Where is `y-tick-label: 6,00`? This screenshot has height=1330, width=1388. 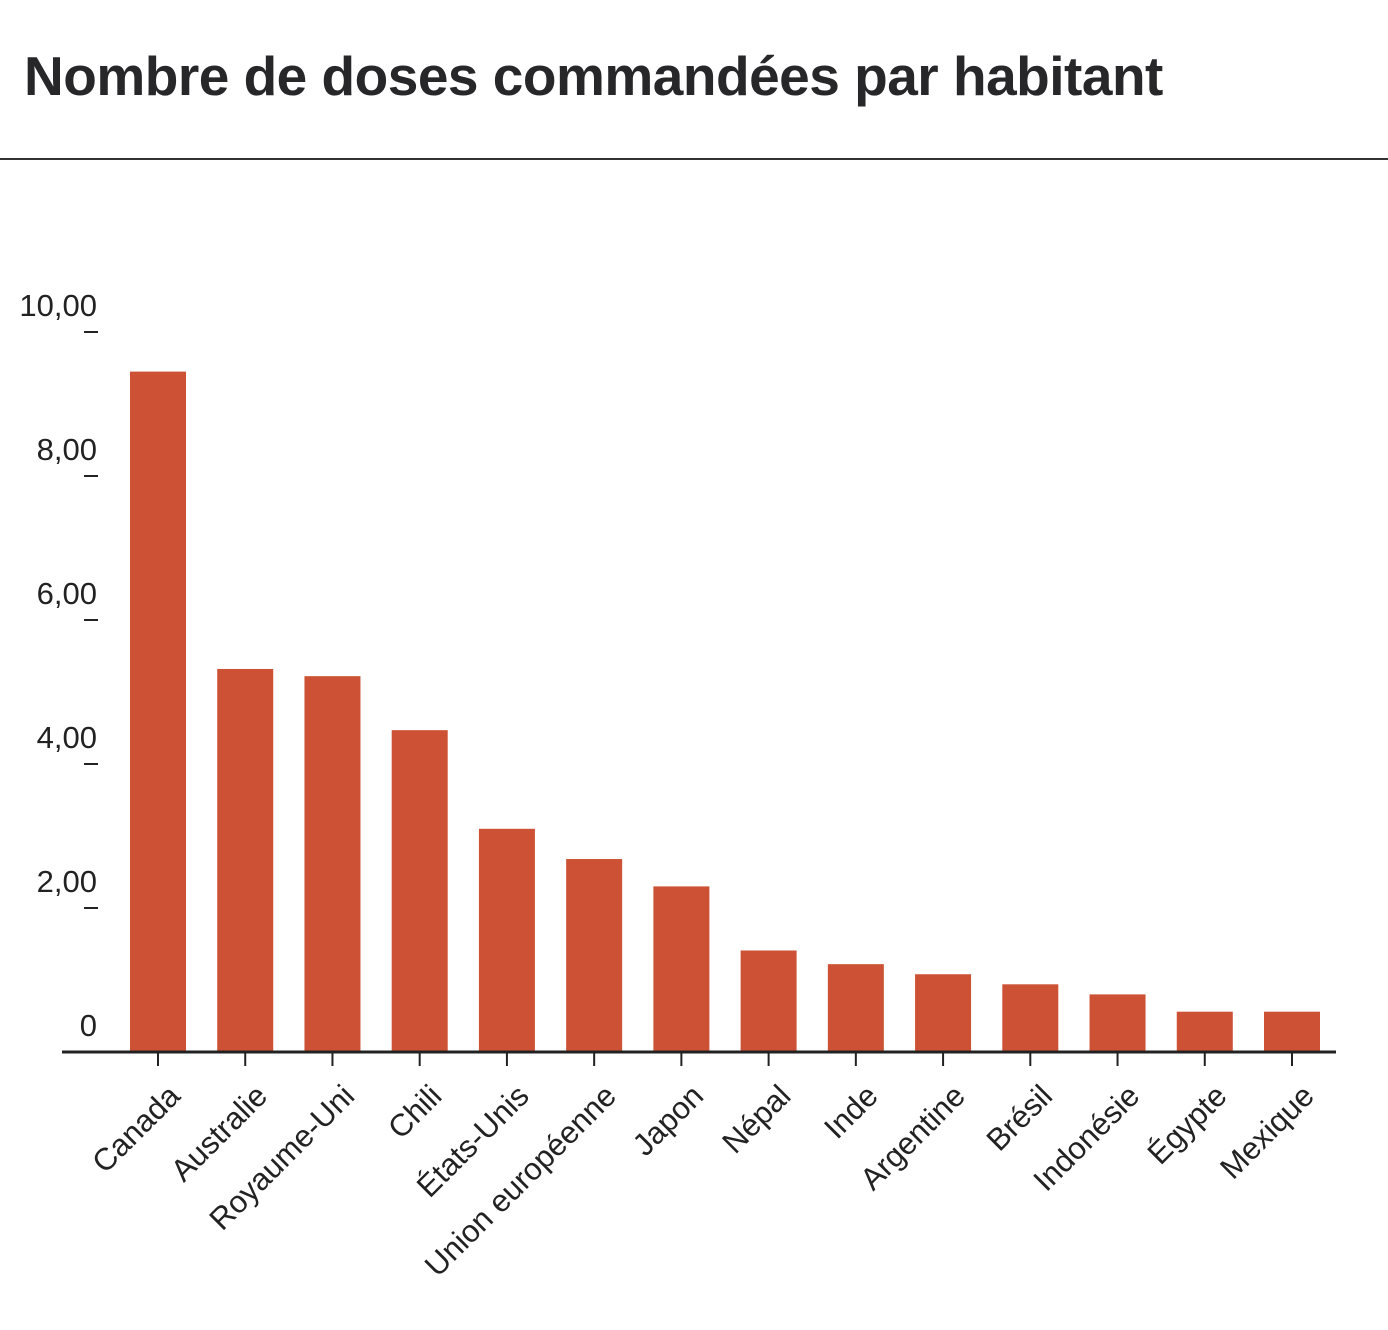
y-tick-label: 6,00 is located at coordinates (67, 593).